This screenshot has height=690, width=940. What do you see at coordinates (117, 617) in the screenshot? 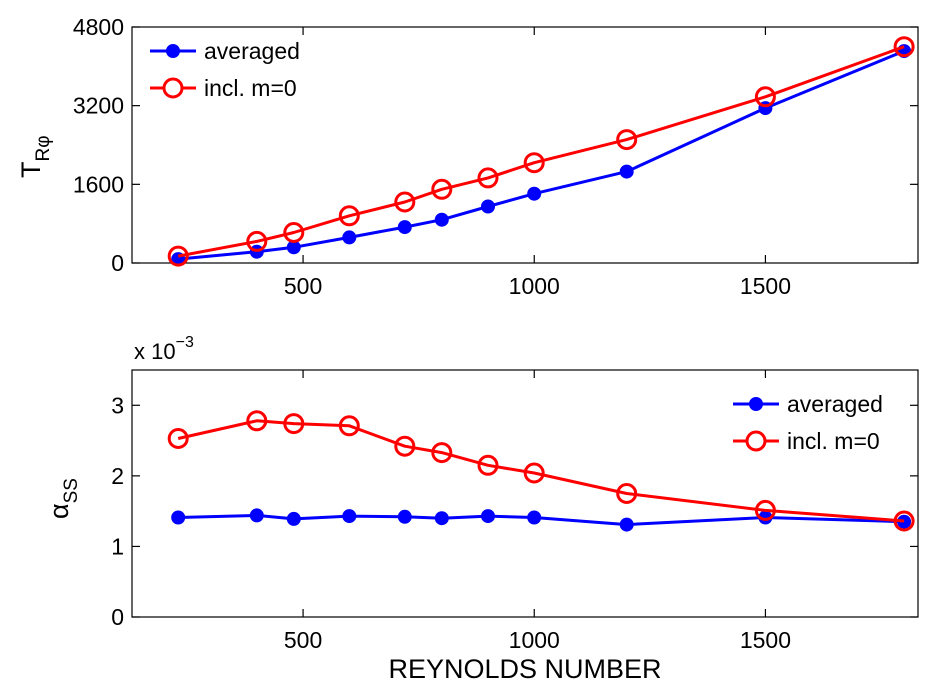
I see `bottom-y-tick-label: 0` at bounding box center [117, 617].